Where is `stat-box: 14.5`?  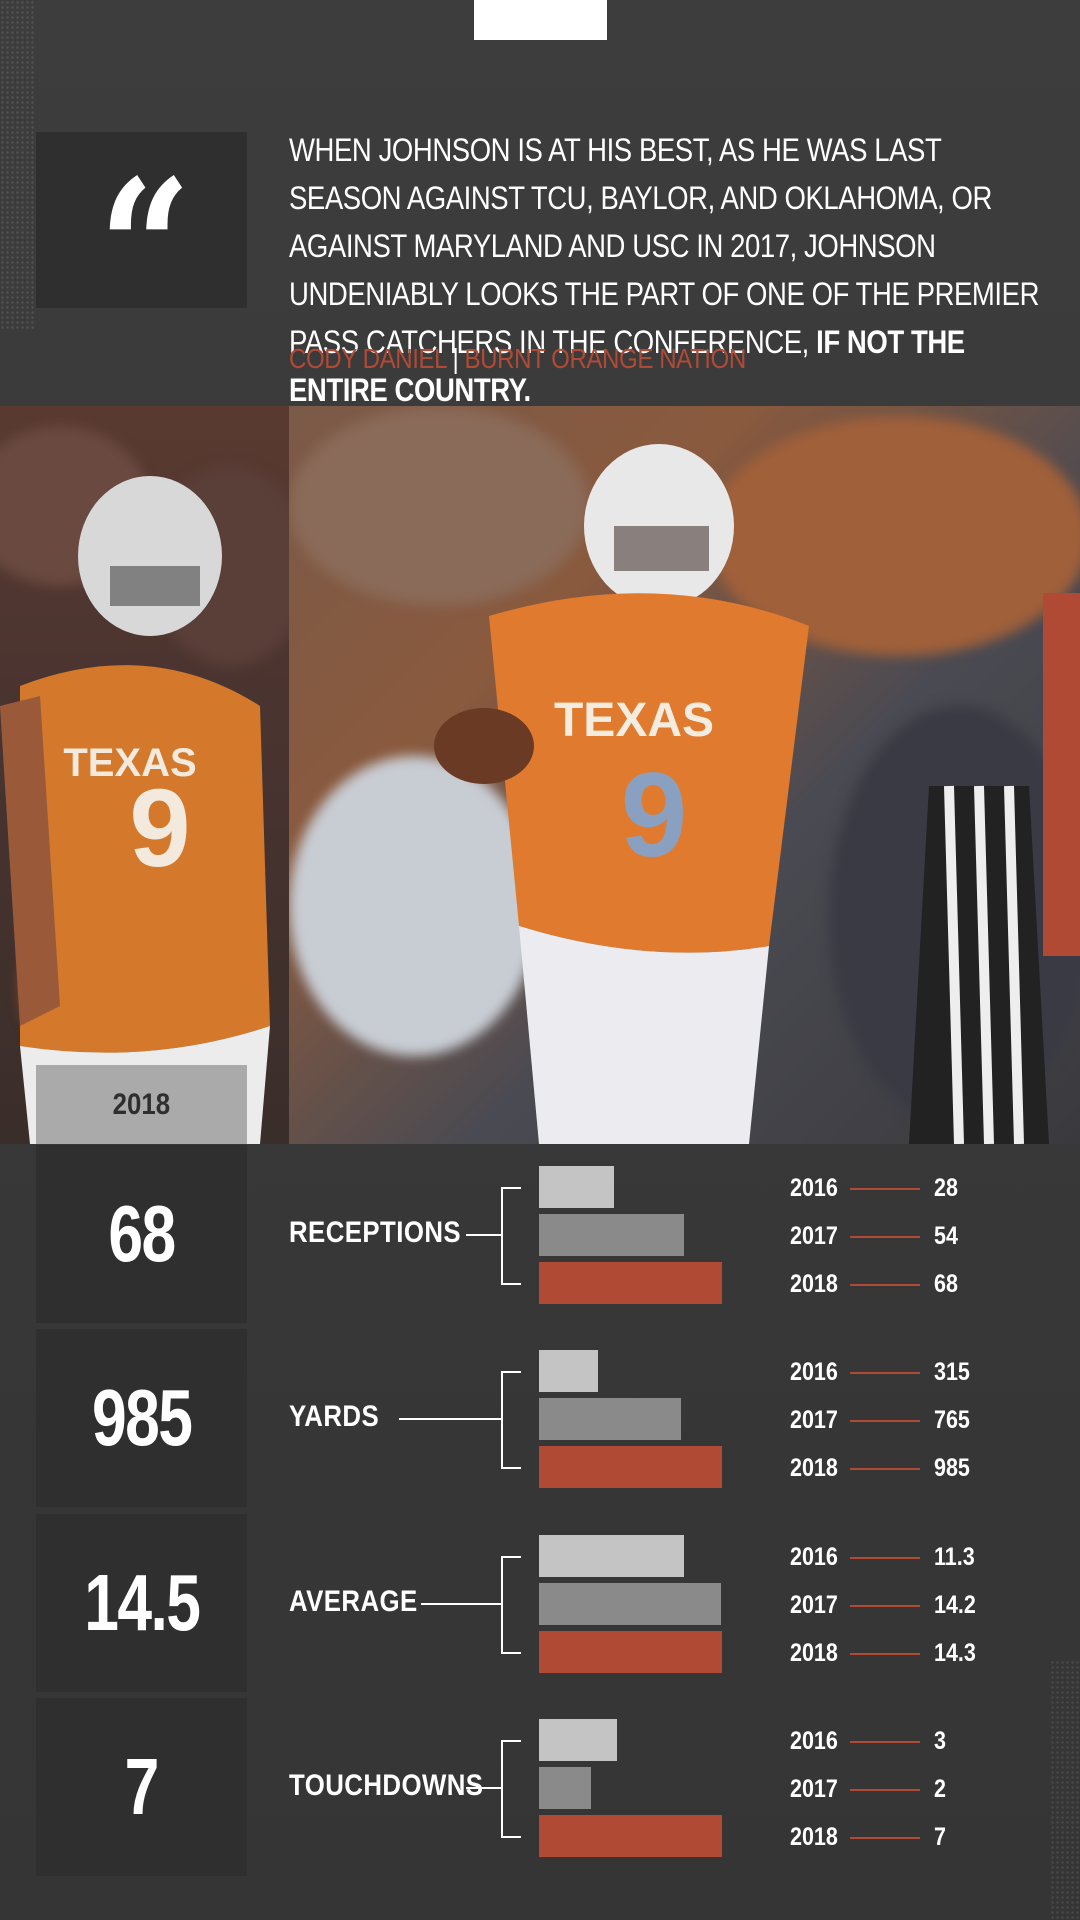
stat-box: 14.5 is located at coordinates (141, 1603).